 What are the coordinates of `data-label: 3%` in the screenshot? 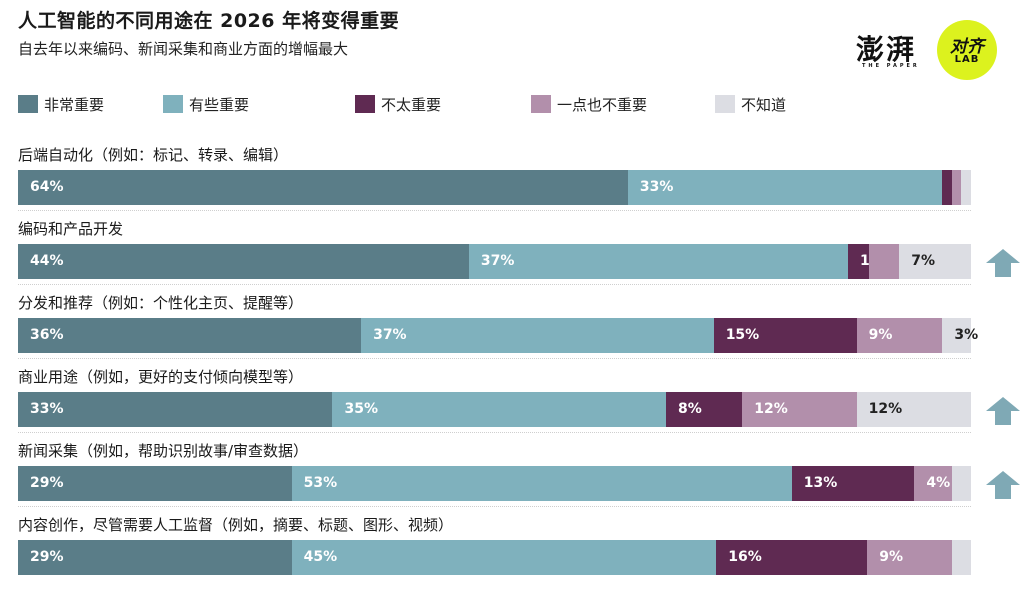 It's located at (966, 335).